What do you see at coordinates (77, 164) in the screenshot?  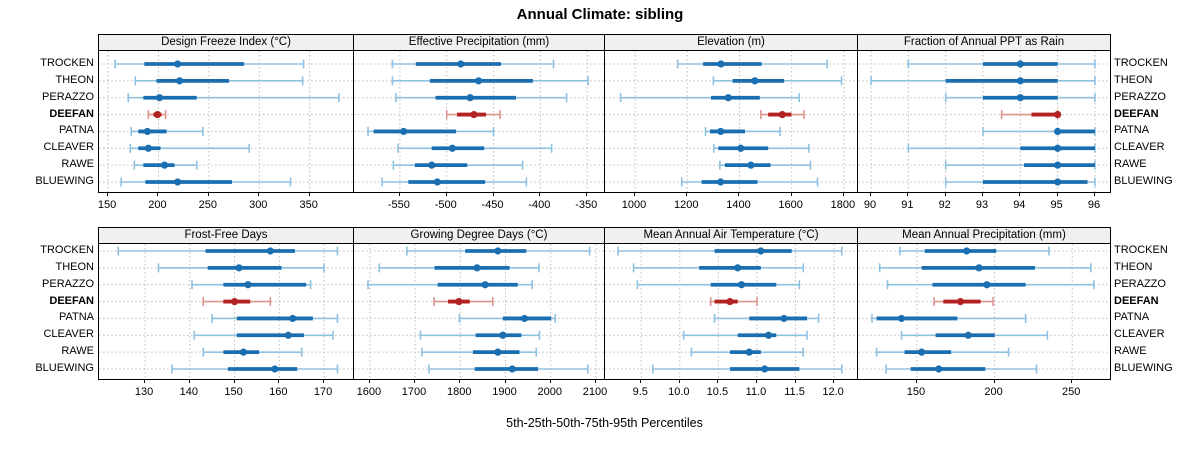 I see `site-label-left-rawe: RAWE` at bounding box center [77, 164].